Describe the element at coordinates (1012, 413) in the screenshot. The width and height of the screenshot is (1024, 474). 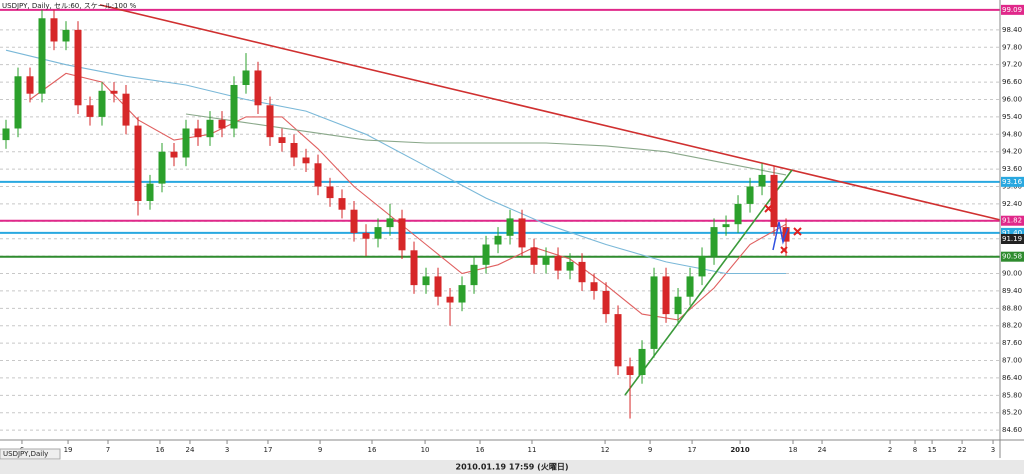
I see `y-tick-label: 85.20` at that location.